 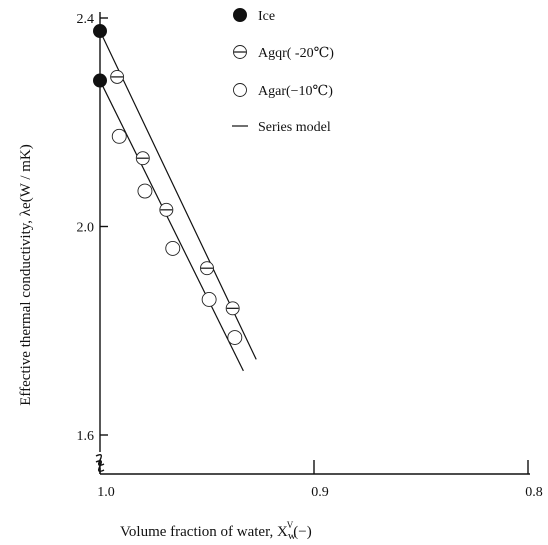 What do you see at coordinates (266, 16) in the screenshot?
I see `legend-ice-label: Ice` at bounding box center [266, 16].